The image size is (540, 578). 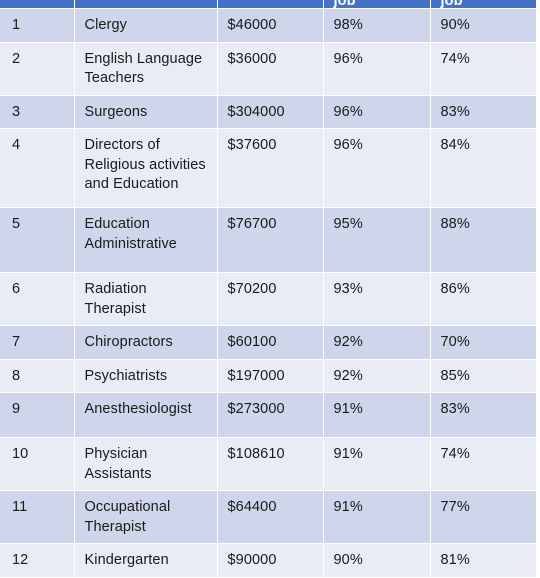 I want to click on col4-cell: 98%, so click(x=376, y=25).